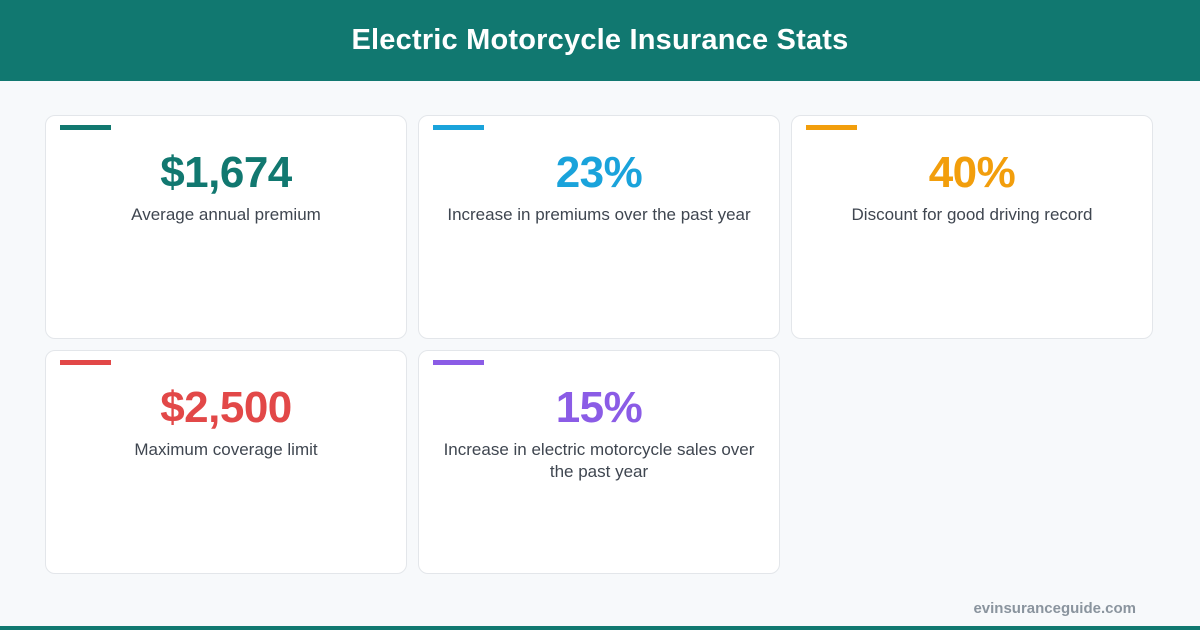 This screenshot has width=1200, height=630. I want to click on stat-value: 40%, so click(972, 172).